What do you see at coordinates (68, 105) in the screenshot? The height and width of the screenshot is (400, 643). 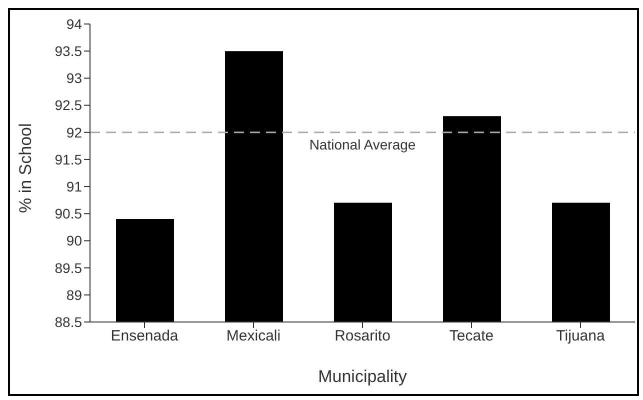 I see `y-tick-label: 92.5` at bounding box center [68, 105].